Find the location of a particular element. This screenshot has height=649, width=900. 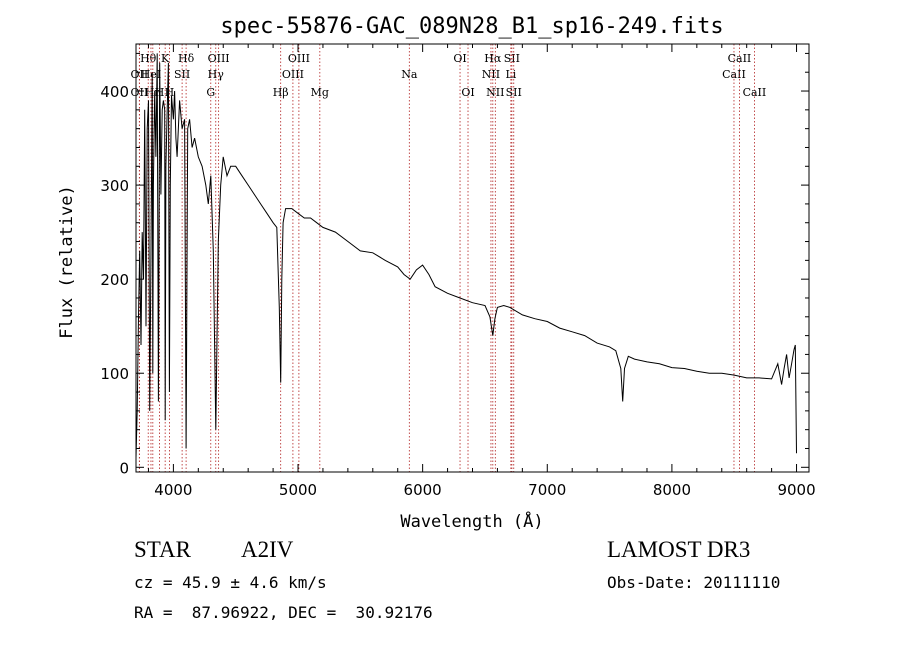

y-tick-label-0: 0 is located at coordinates (124, 468).